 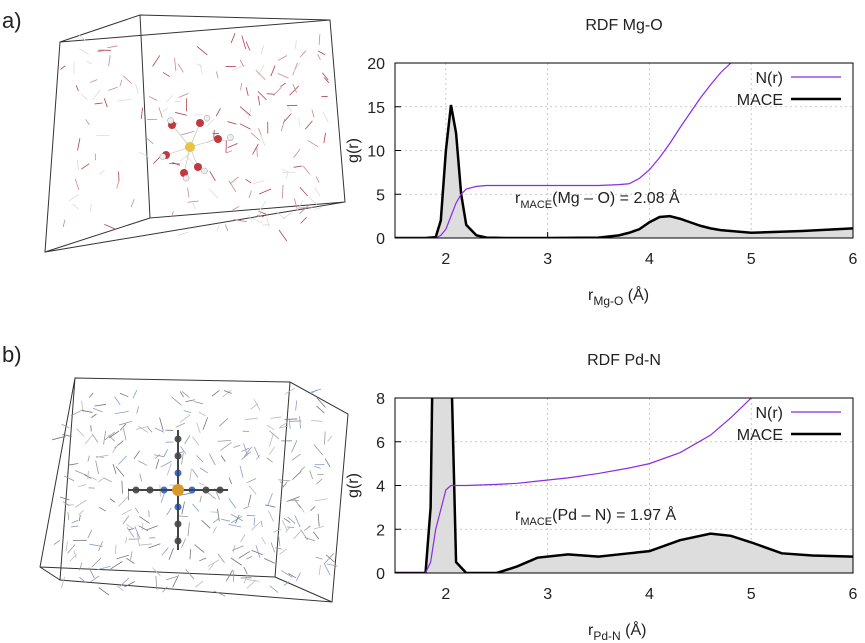 I want to click on x-axis-label: rPd-N (Å), so click(x=617, y=631).